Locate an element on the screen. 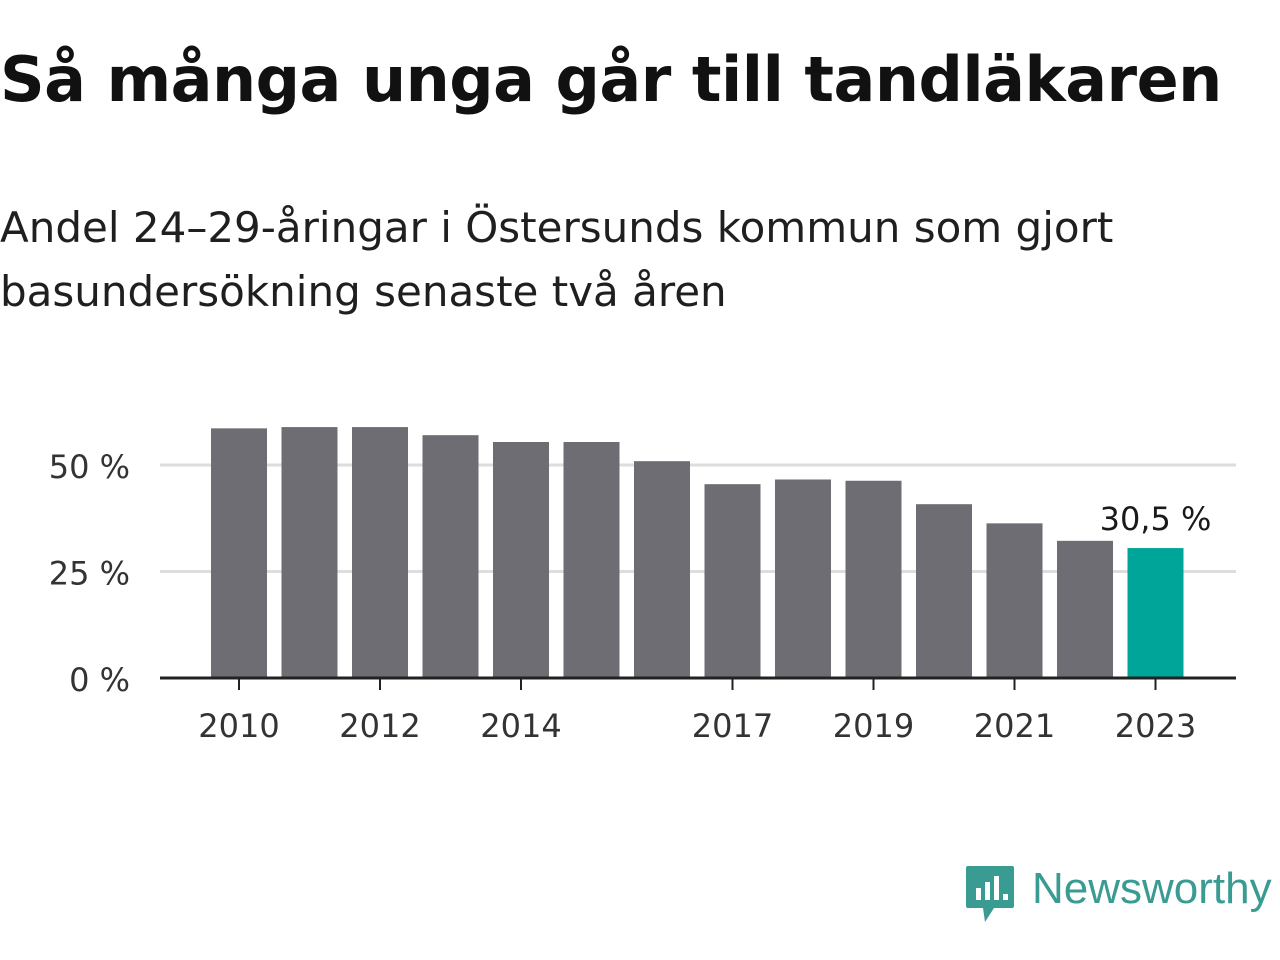  x-tick-label: 2010 is located at coordinates (238, 726).